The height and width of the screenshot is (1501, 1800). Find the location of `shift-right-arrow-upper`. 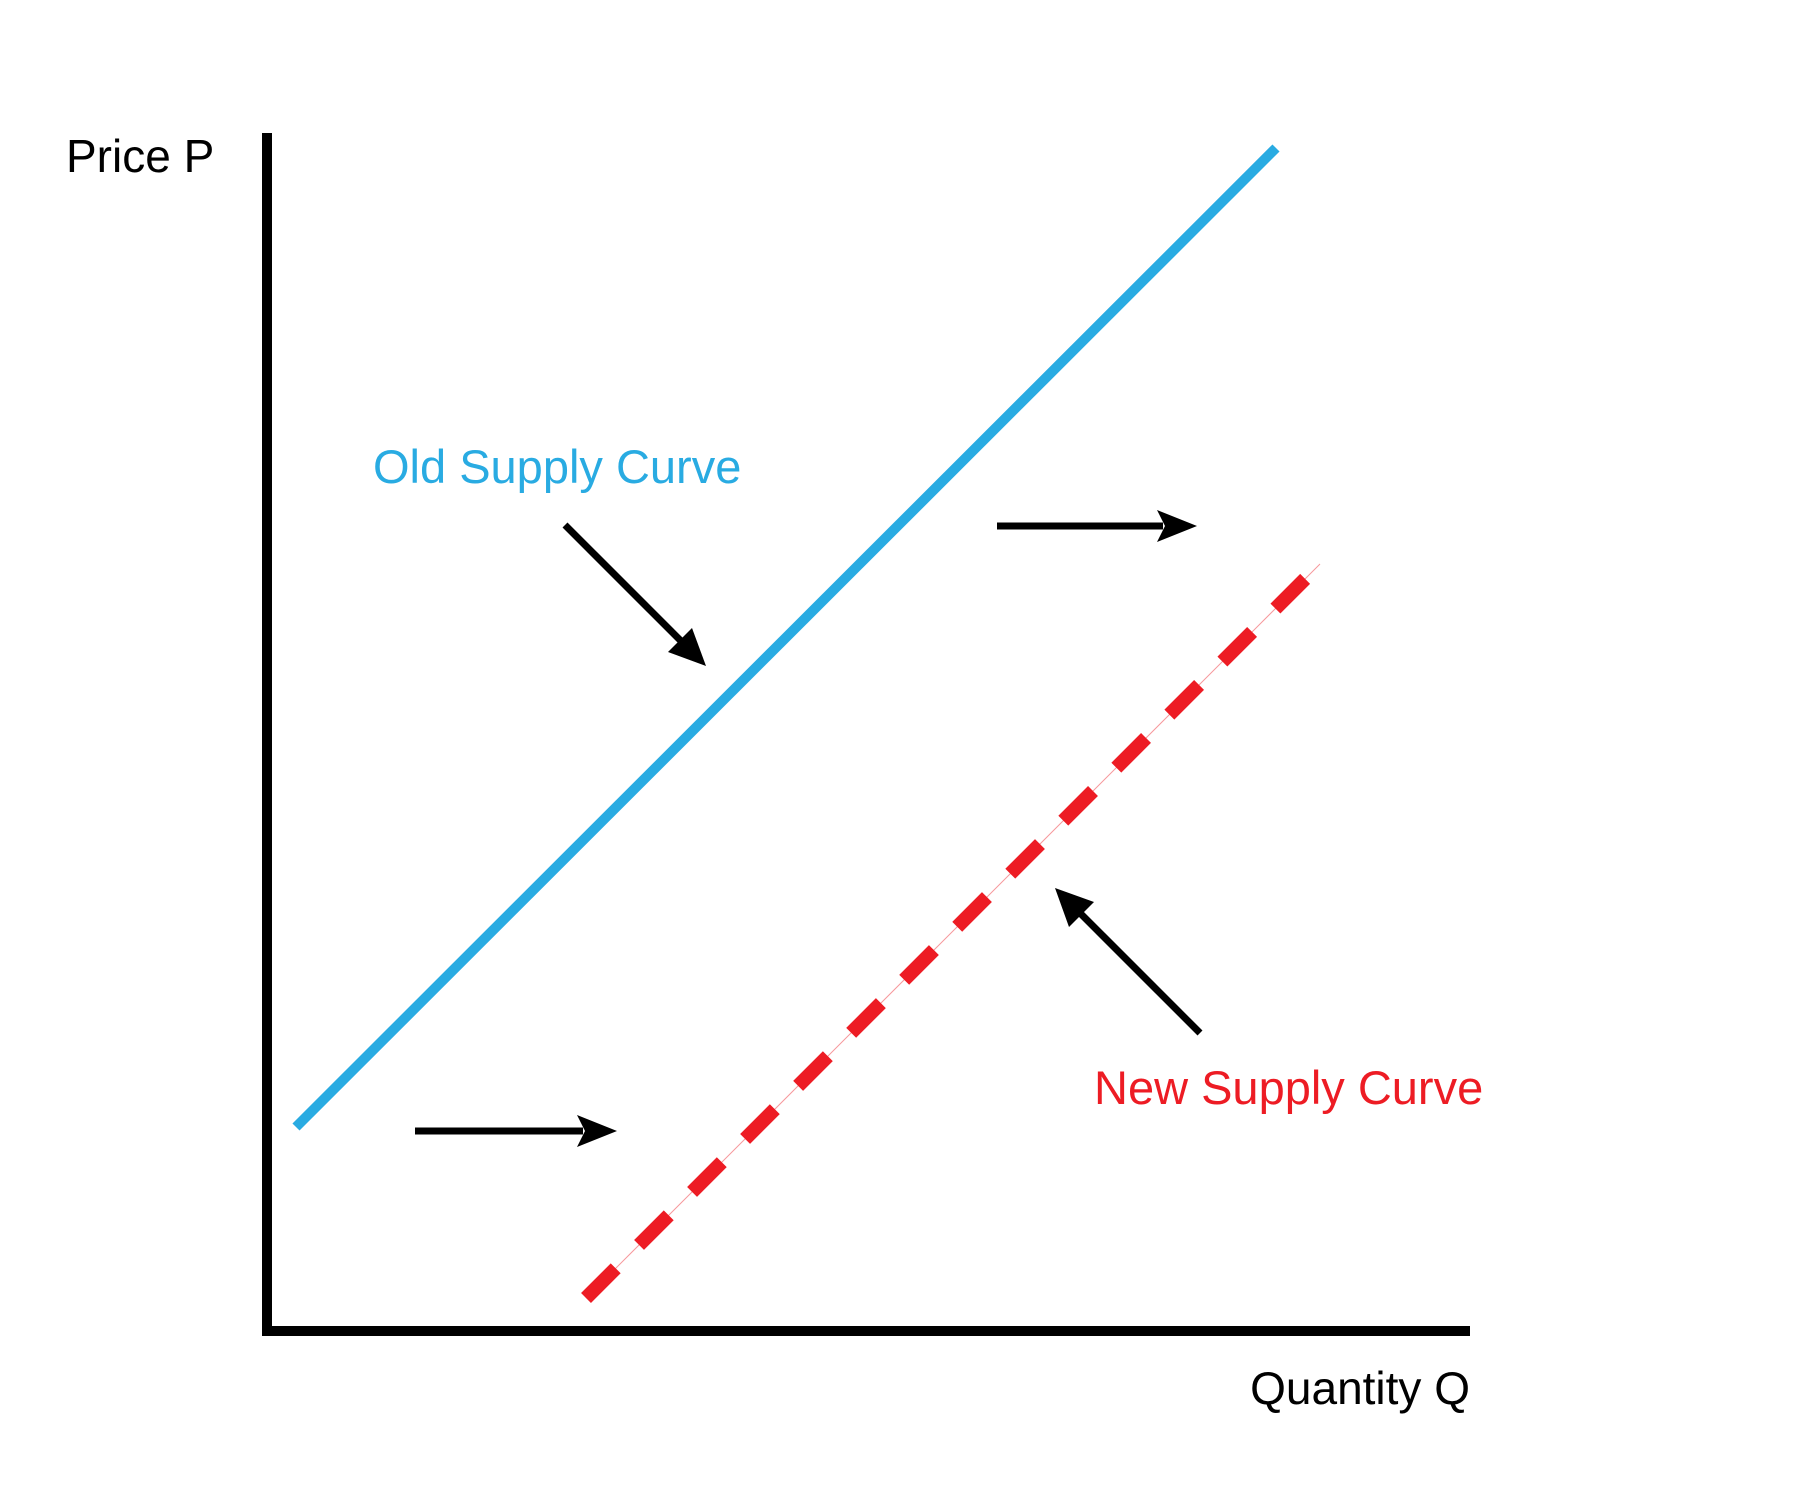

shift-right-arrow-upper is located at coordinates (1097, 526).